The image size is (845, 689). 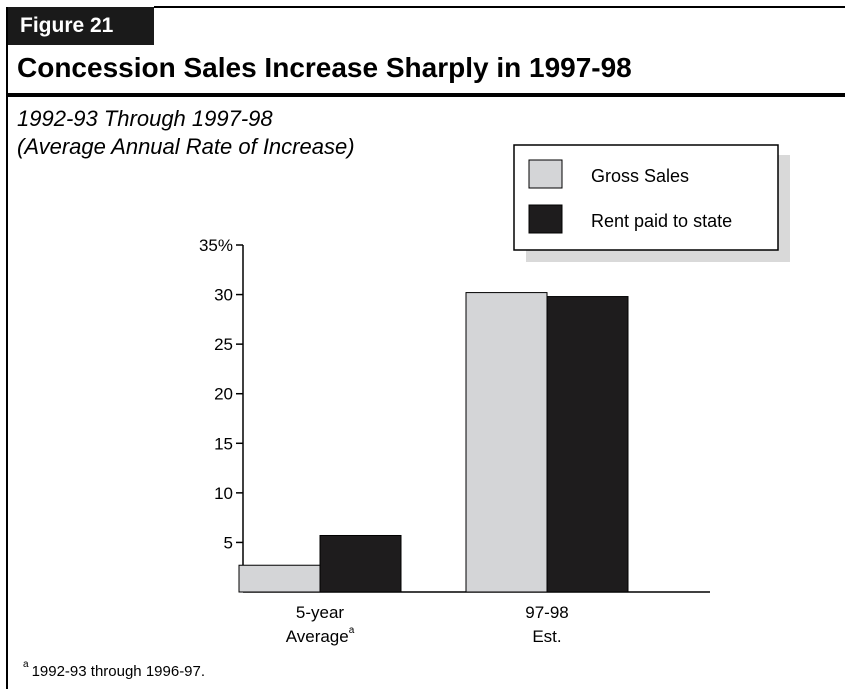 I want to click on footnote-text: 1992-93 through 1996-97., so click(x=118, y=671).